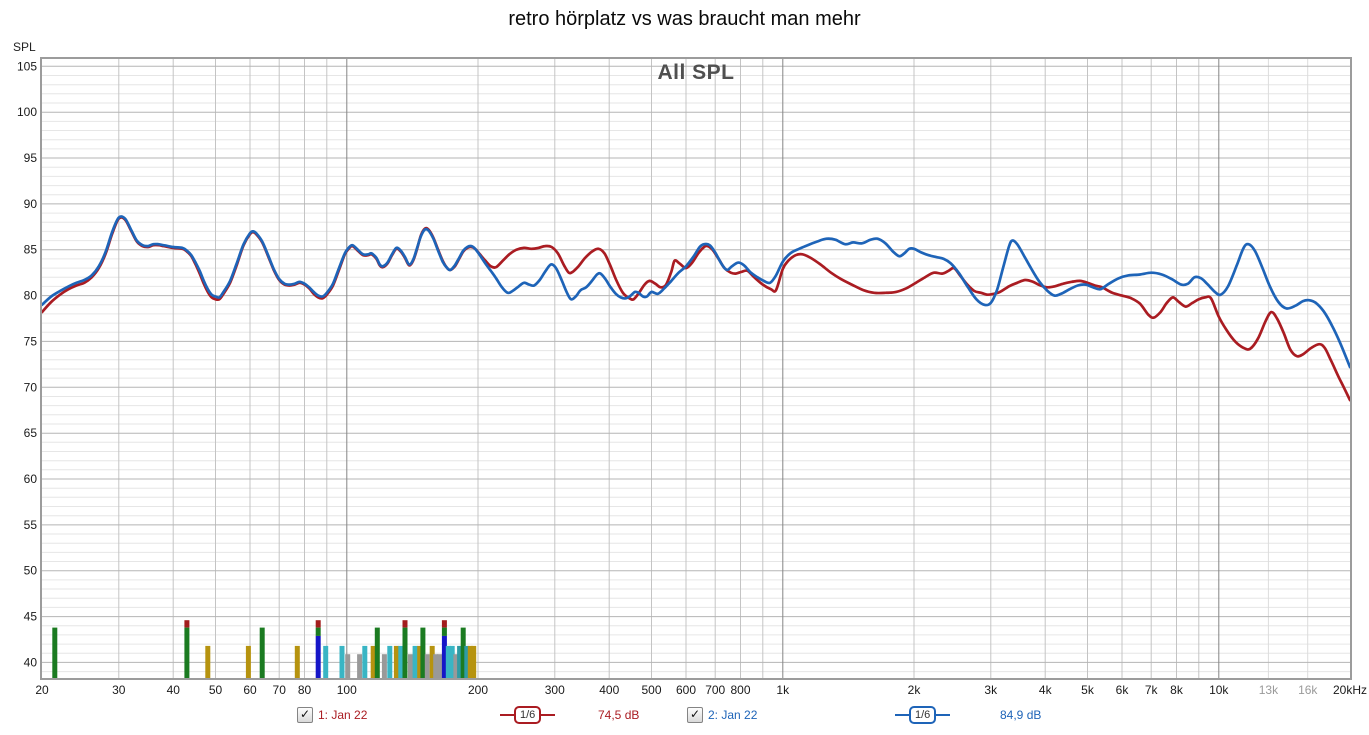 The height and width of the screenshot is (735, 1369). I want to click on x-tick-label: 500, so click(651, 690).